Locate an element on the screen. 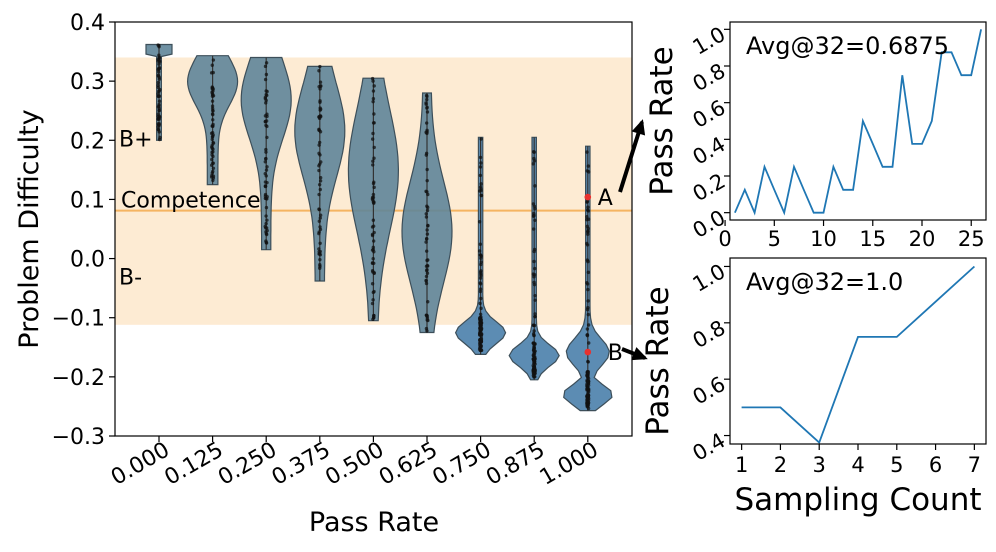  y-tick-label: −0.2 is located at coordinates (78, 378).